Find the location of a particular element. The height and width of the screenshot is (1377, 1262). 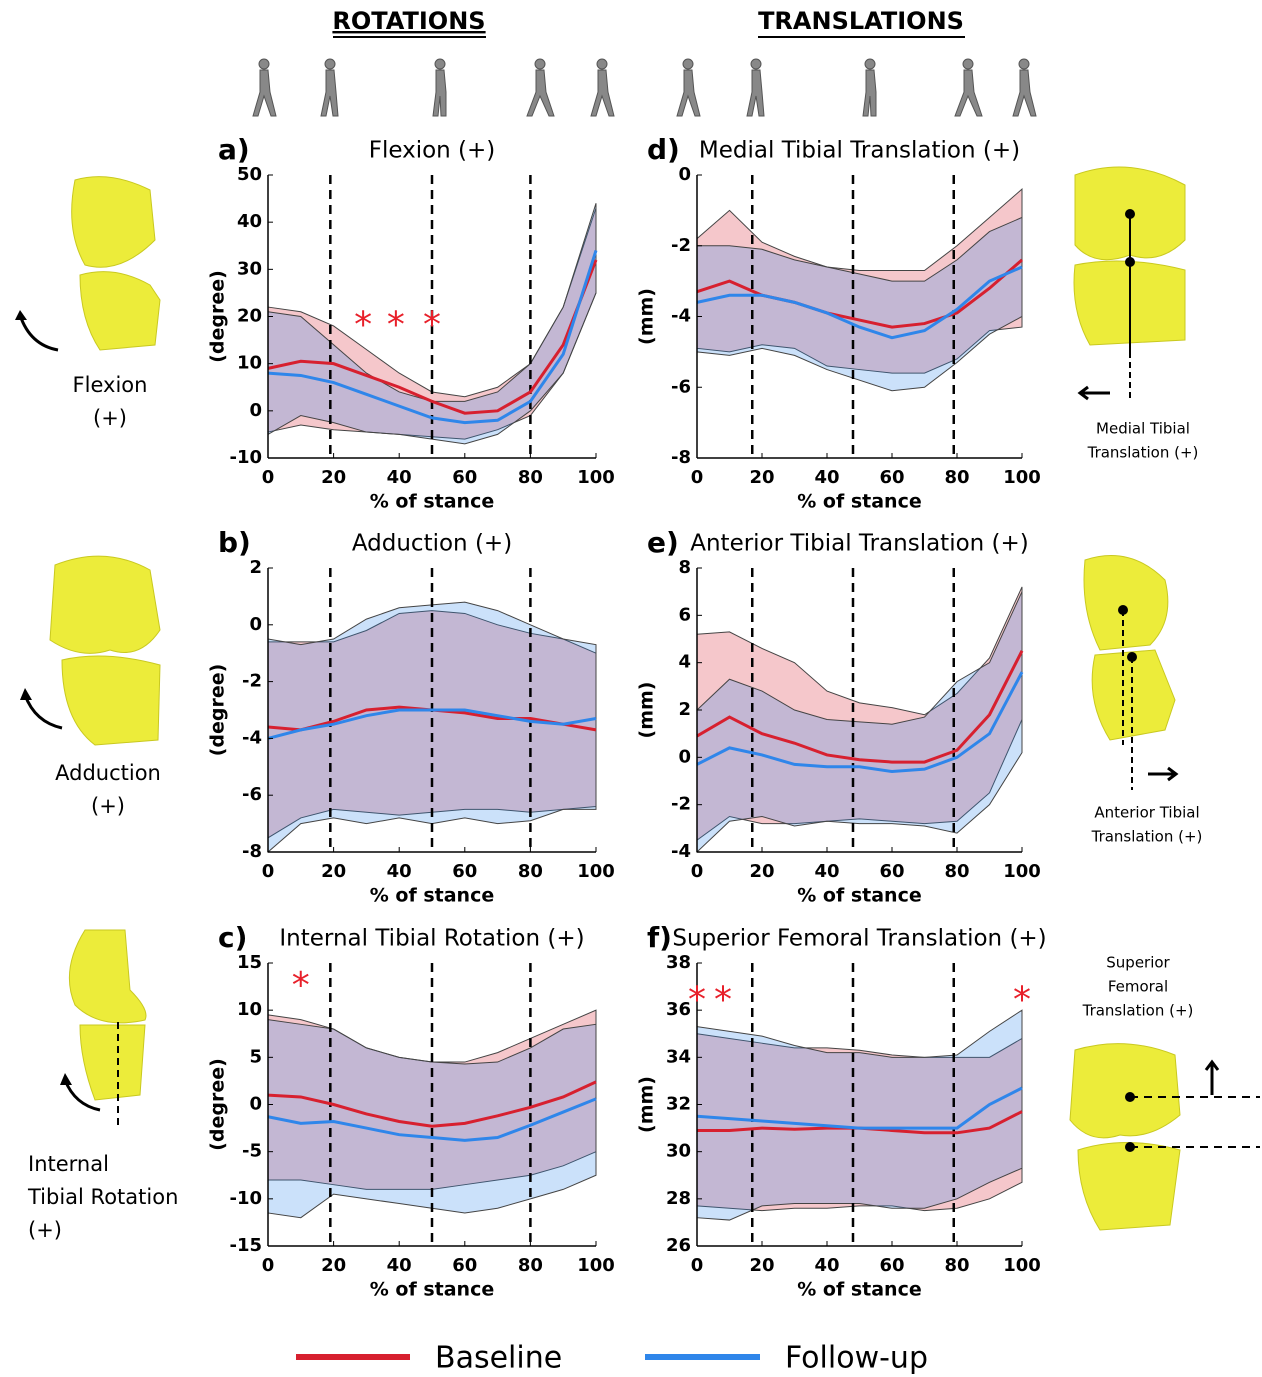

side-label: Anterior Tibial is located at coordinates (1146, 813).